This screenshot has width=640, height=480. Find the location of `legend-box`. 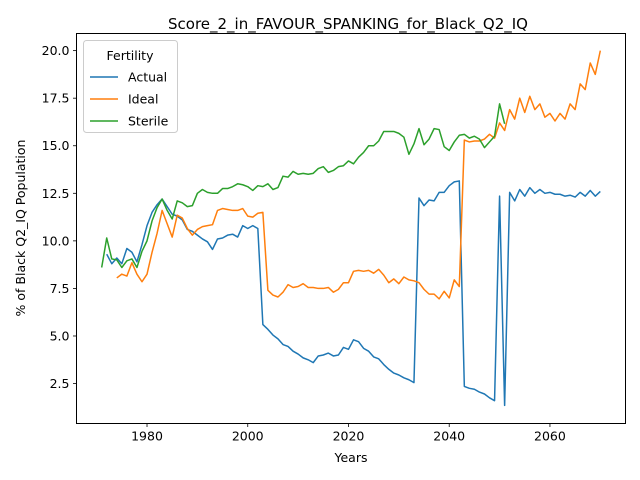

legend-box is located at coordinates (130, 86).